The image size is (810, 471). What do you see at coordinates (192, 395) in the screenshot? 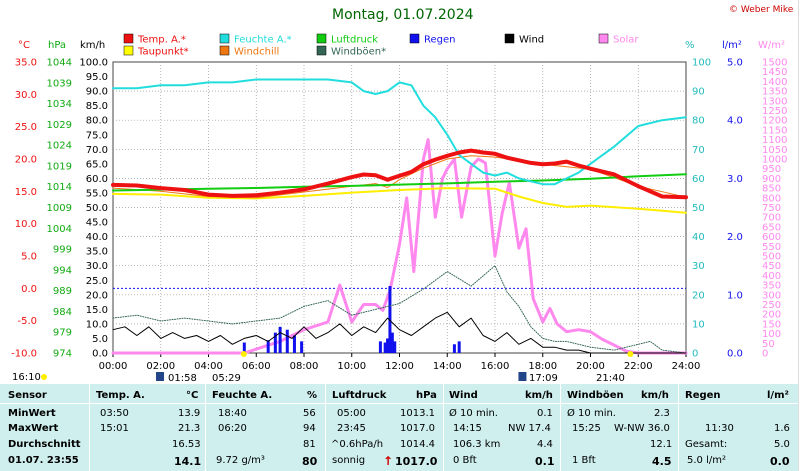
I see `temp-unit: °C` at bounding box center [192, 395].